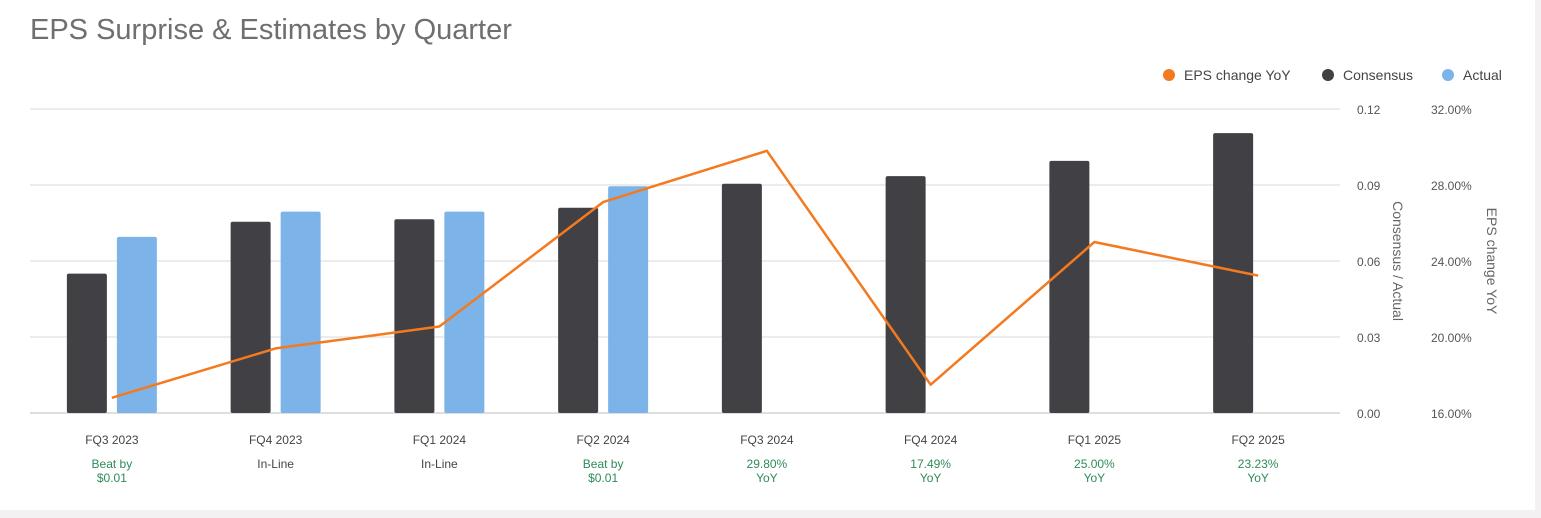 Image resolution: width=1541 pixels, height=518 pixels. What do you see at coordinates (271, 30) in the screenshot?
I see `chart-title: EPS Surprise & Estimates by Quarter` at bounding box center [271, 30].